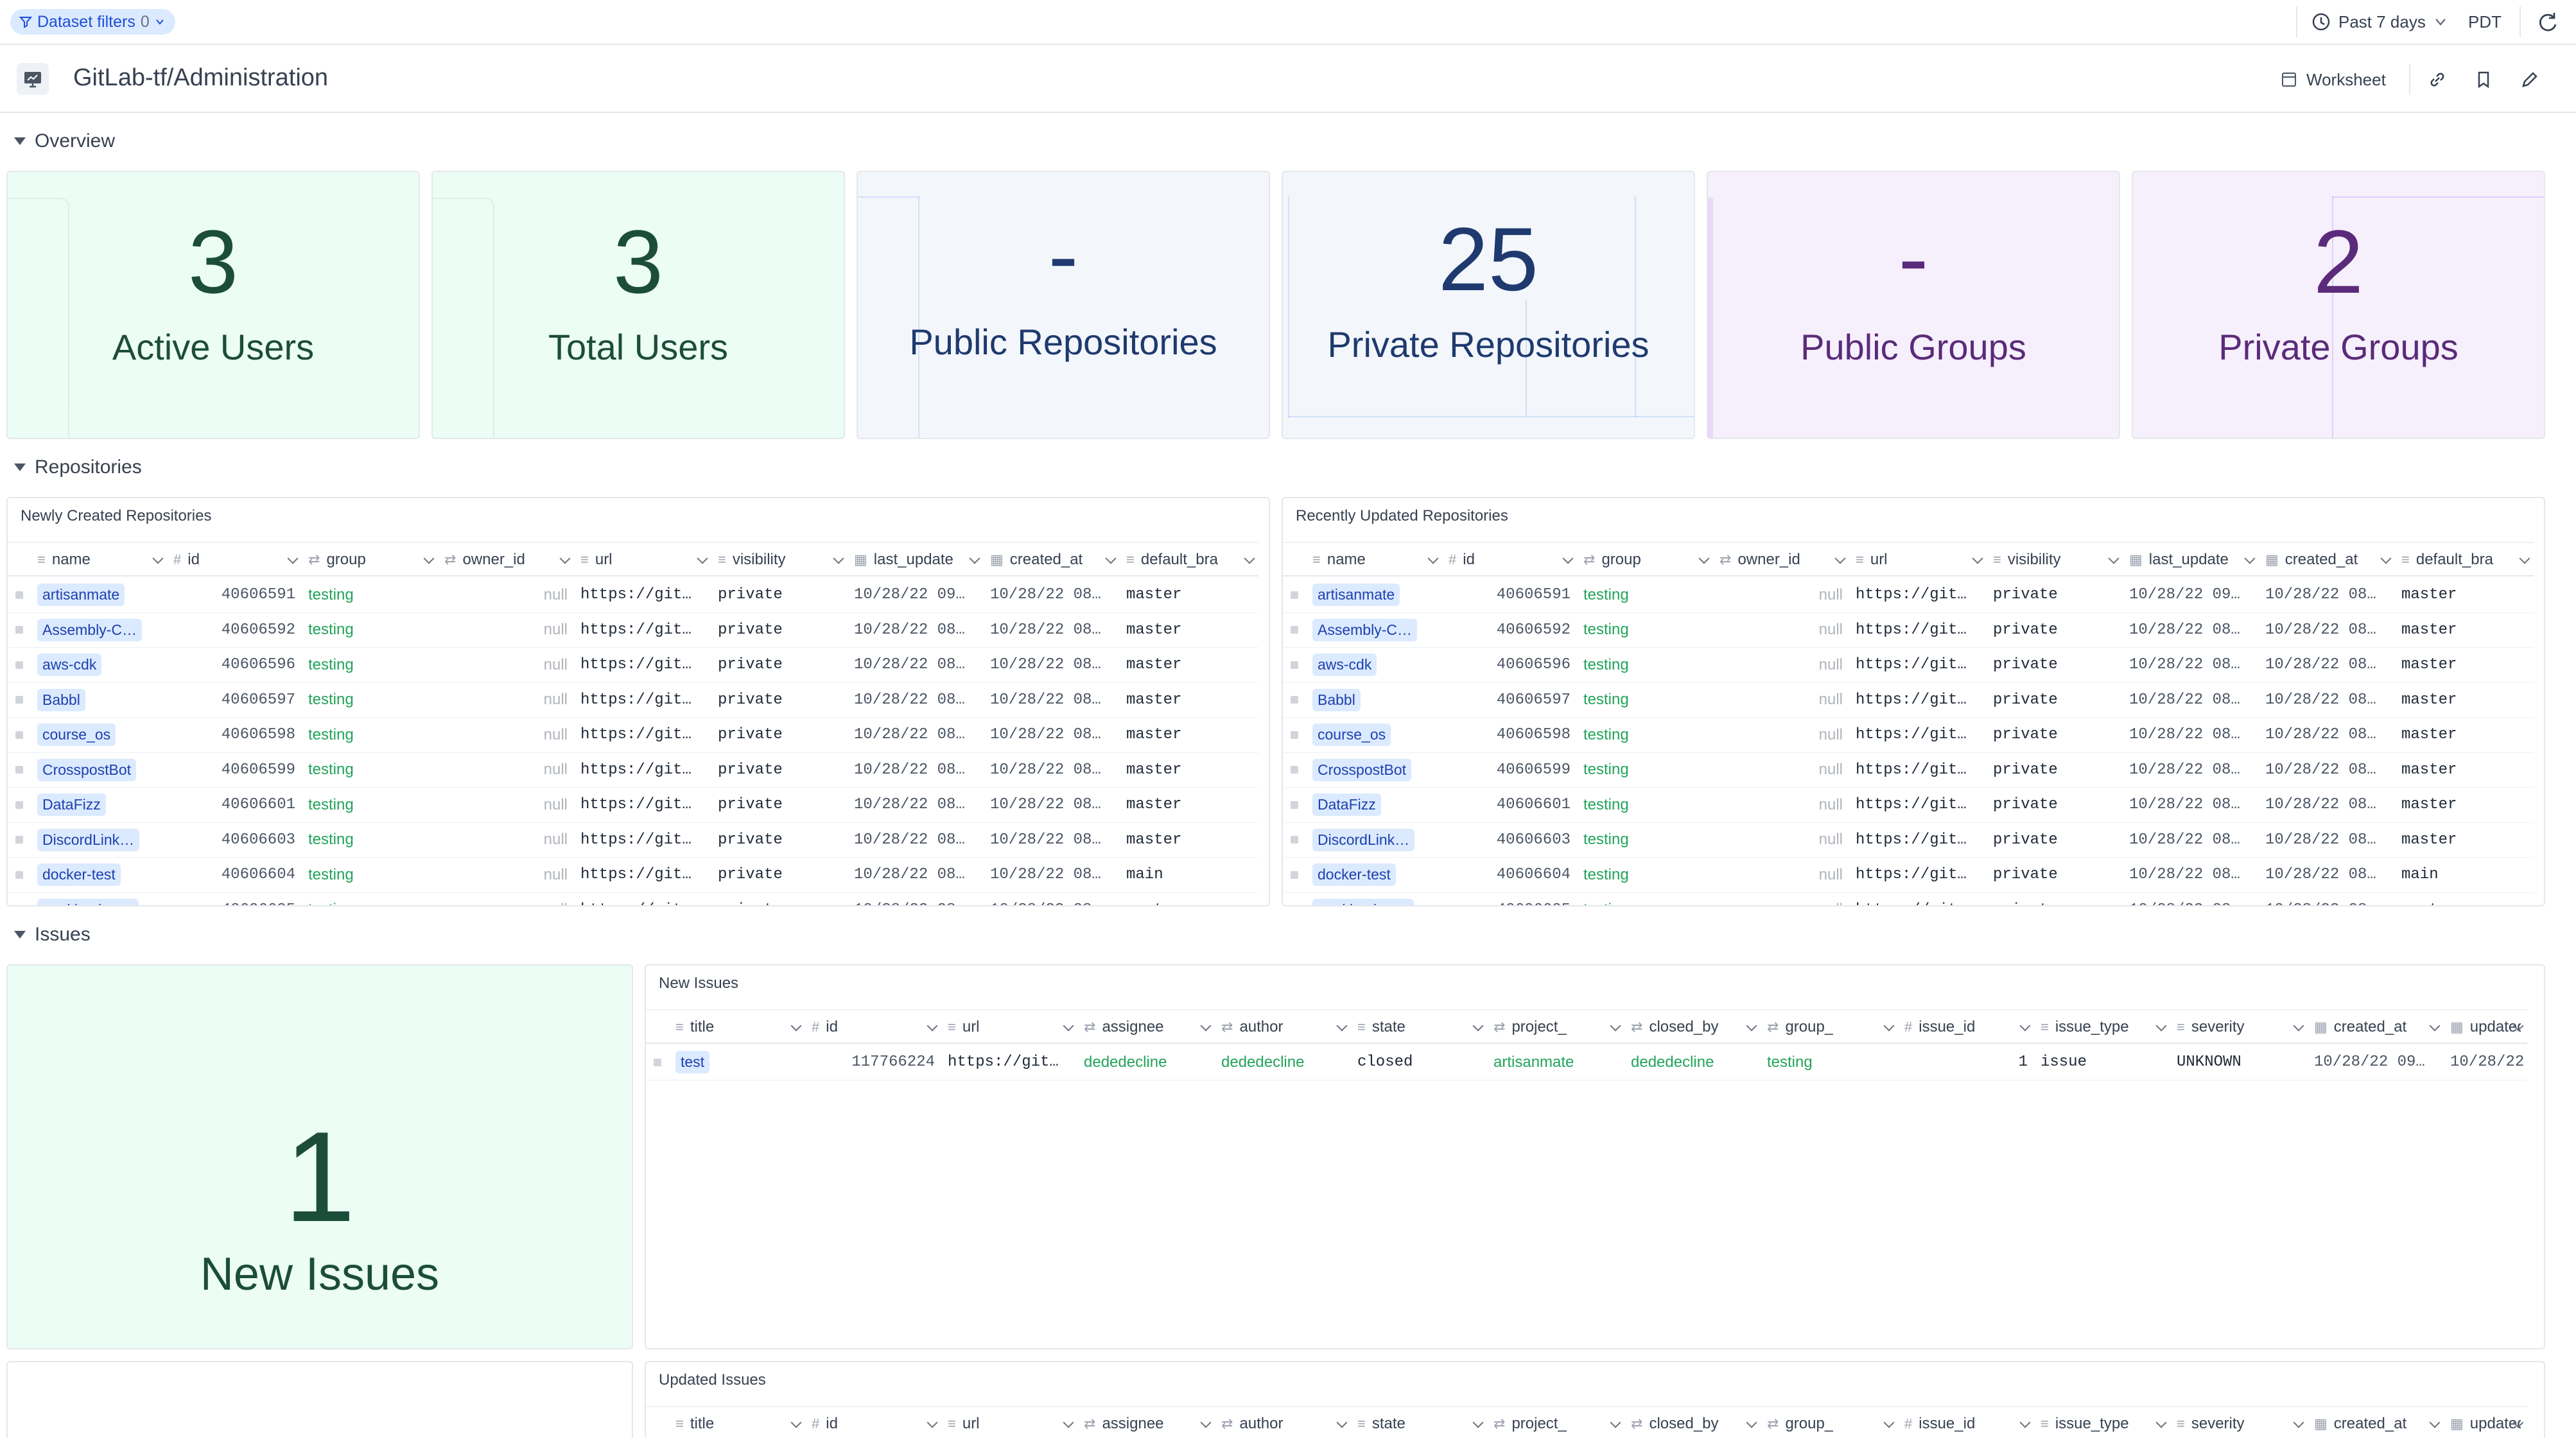  I want to click on worksheet-button: Worksheet, so click(2333, 79).